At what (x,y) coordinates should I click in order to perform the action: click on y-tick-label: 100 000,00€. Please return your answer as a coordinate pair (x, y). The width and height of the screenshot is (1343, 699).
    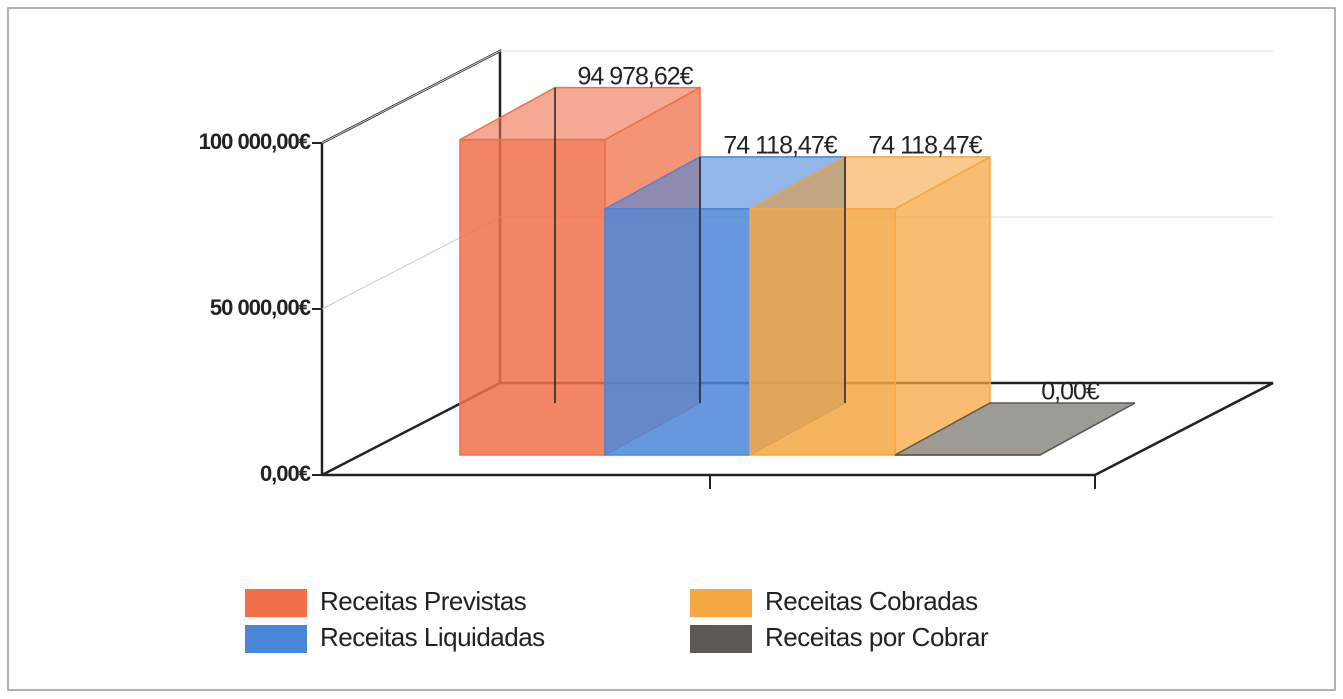
    Looking at the image, I should click on (255, 141).